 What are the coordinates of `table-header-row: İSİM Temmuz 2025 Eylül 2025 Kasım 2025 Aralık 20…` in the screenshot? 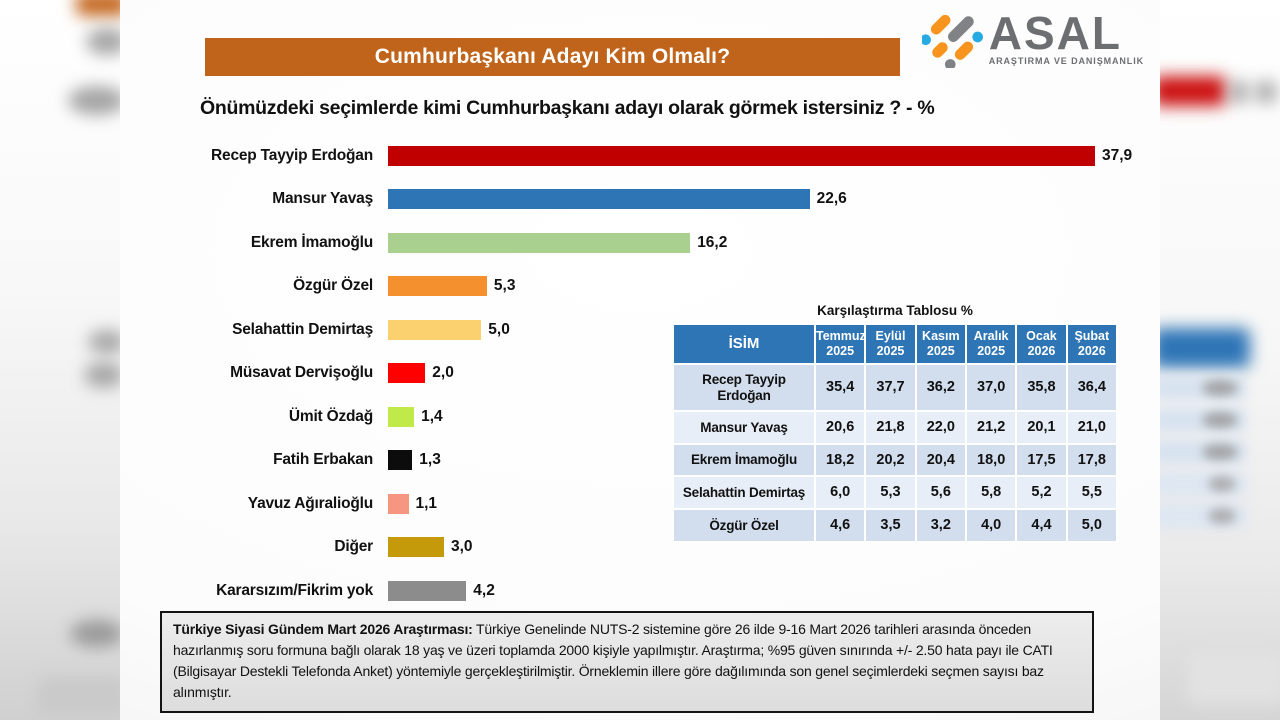 It's located at (895, 344).